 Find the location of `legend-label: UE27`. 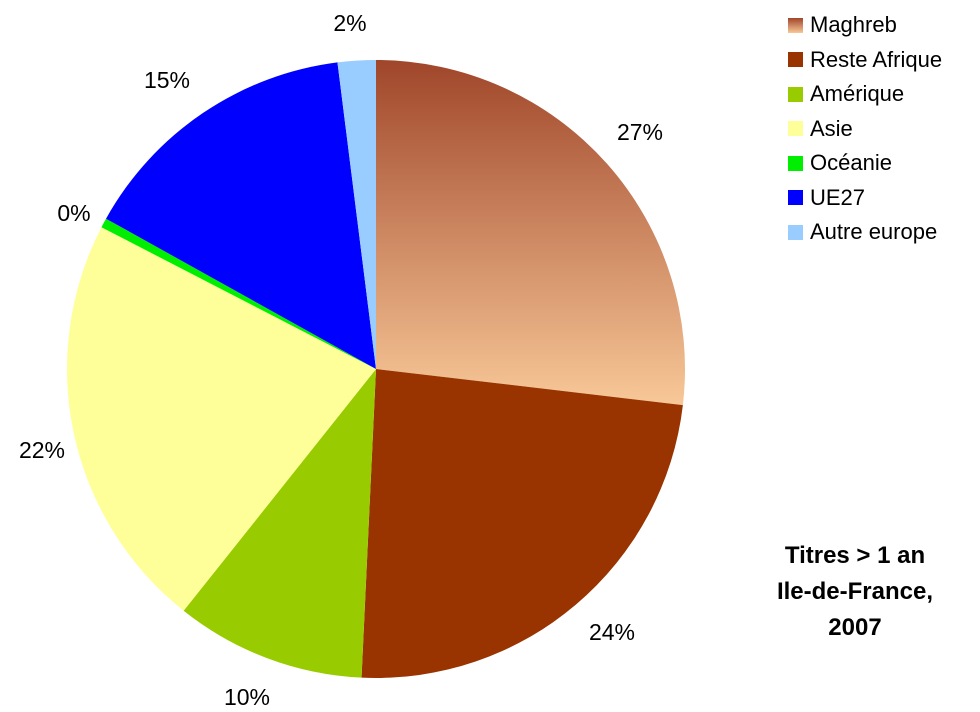

legend-label: UE27 is located at coordinates (838, 197).